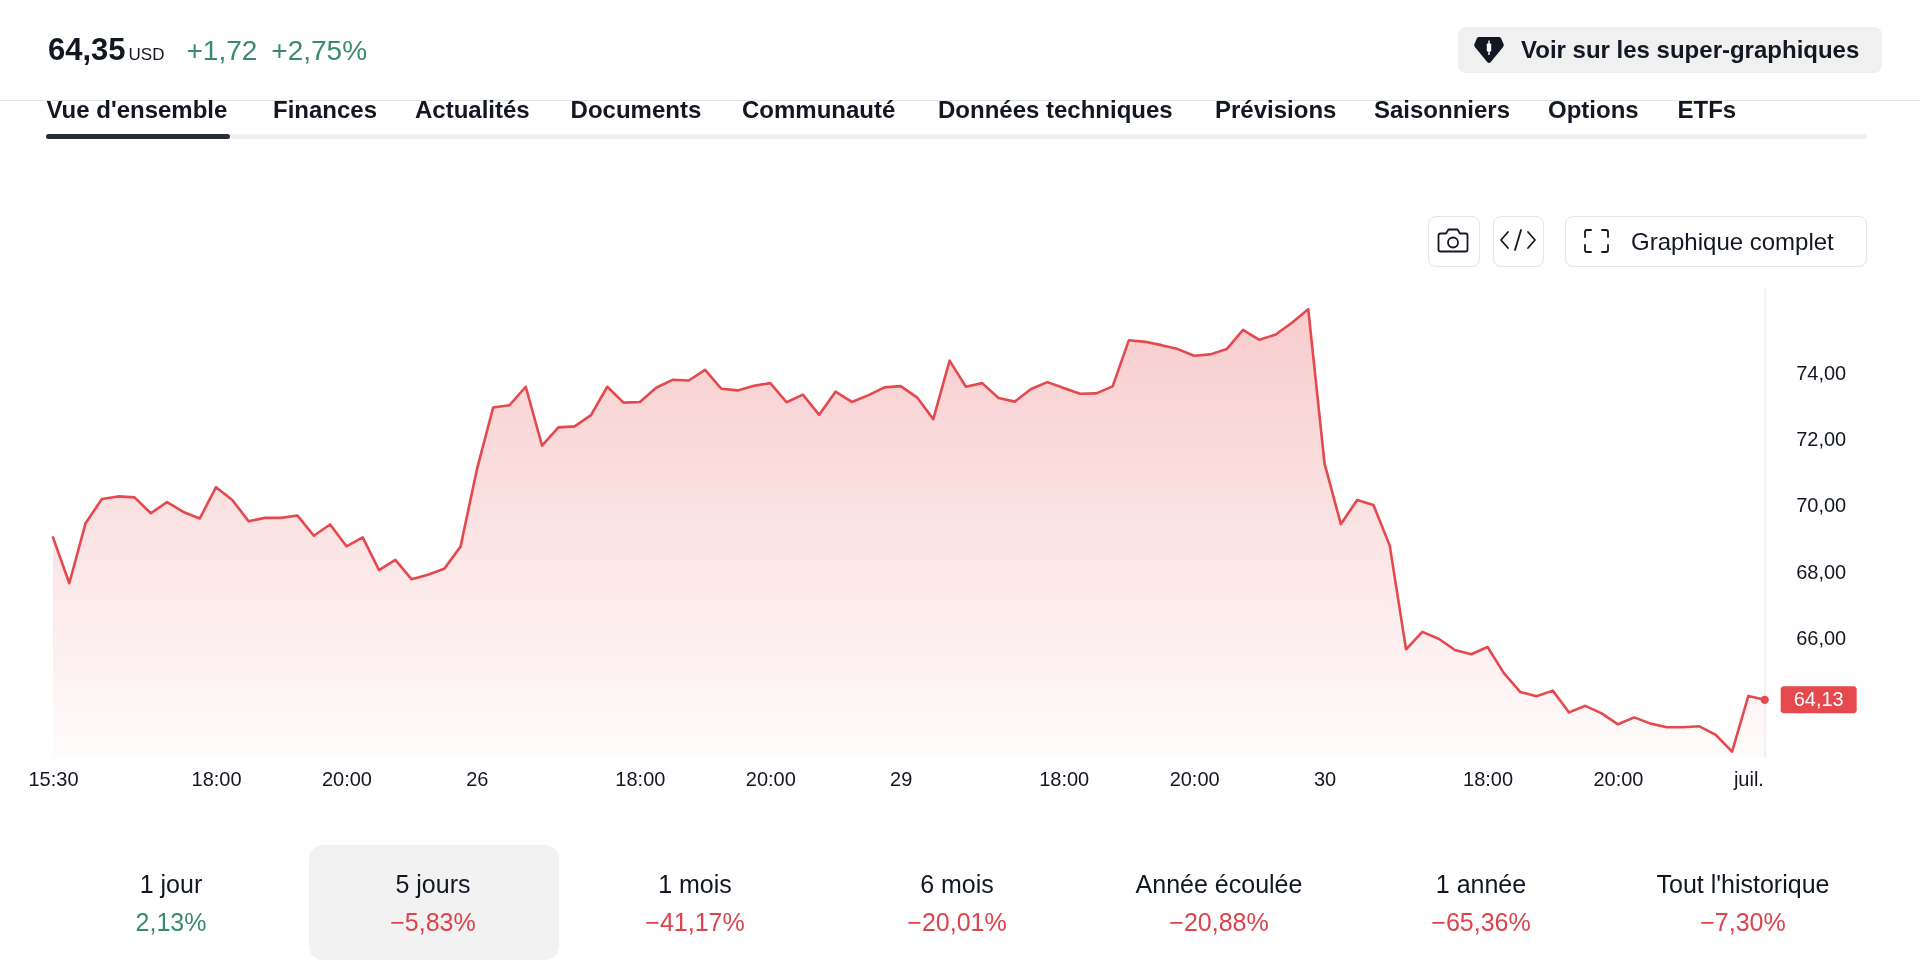 This screenshot has height=979, width=1920. Describe the element at coordinates (222, 51) in the screenshot. I see `text: +1,72` at that location.